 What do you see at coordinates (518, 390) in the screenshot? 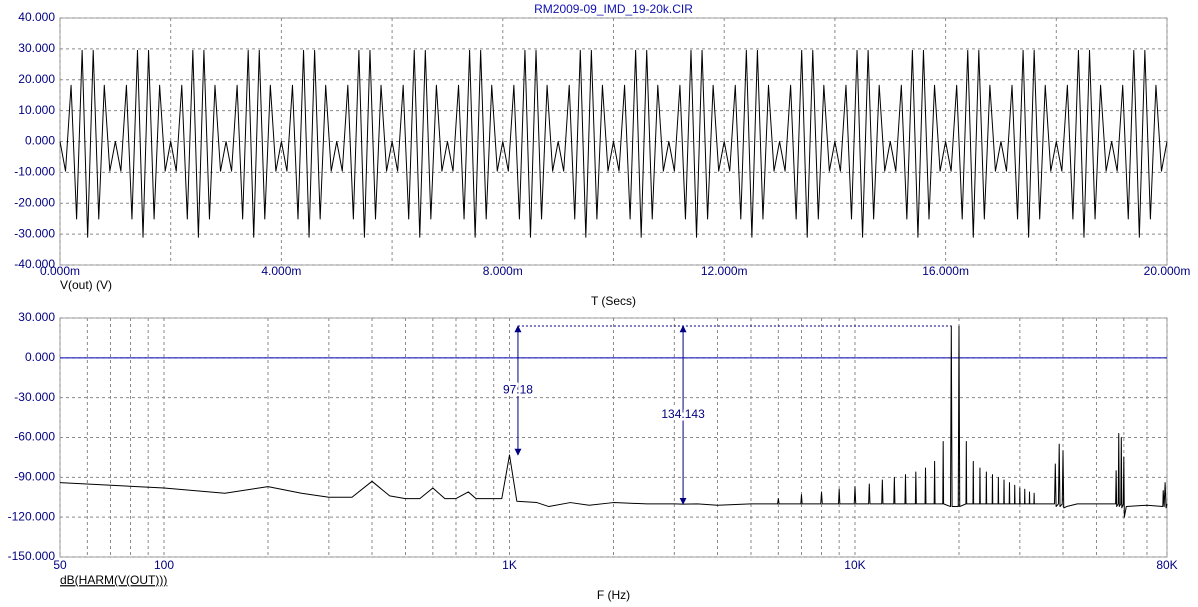
I see `annotation-label: 97.18` at bounding box center [518, 390].